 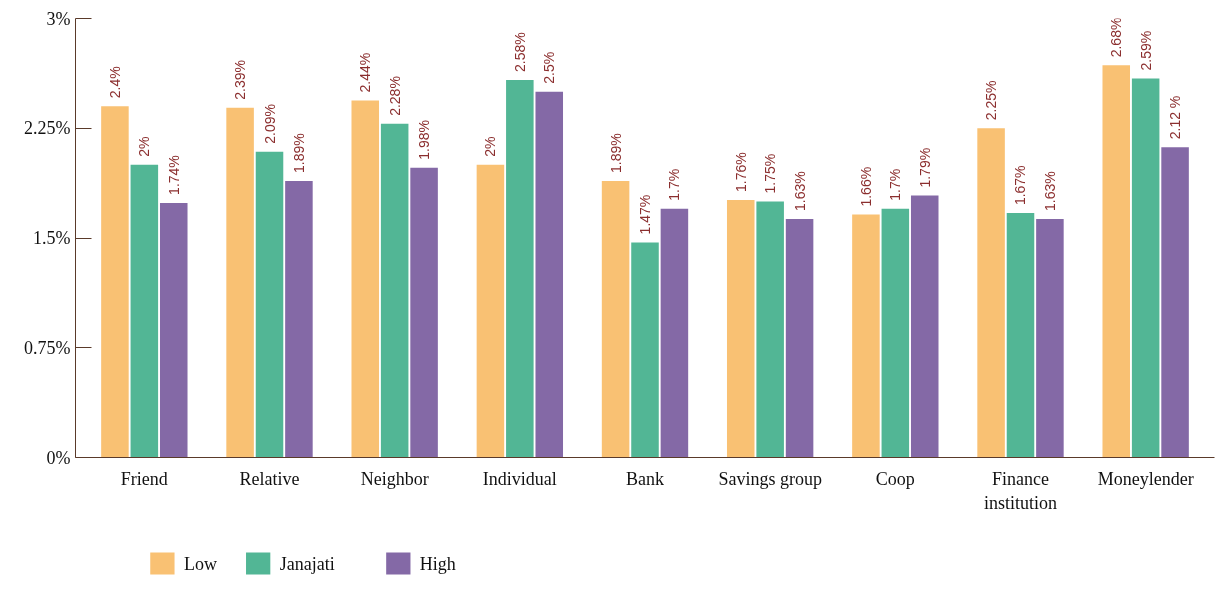 What do you see at coordinates (1145, 50) in the screenshot?
I see `data-label: 2.59%` at bounding box center [1145, 50].